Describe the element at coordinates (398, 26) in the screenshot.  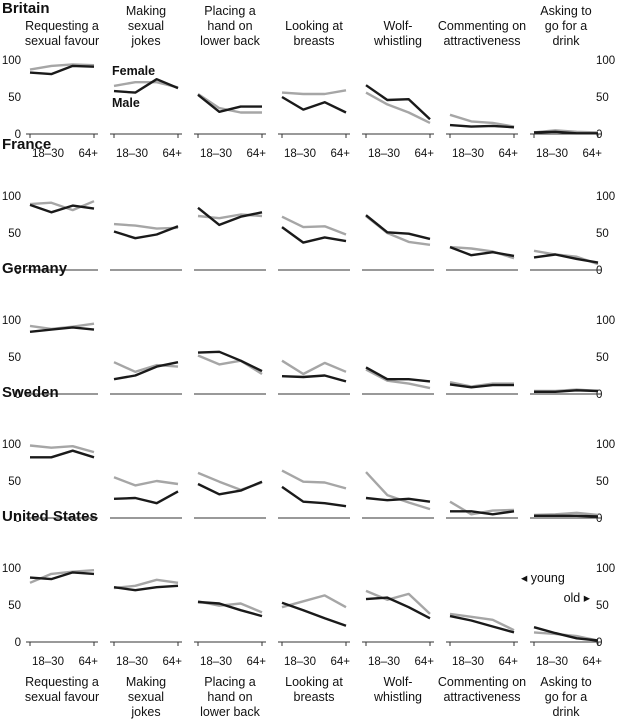
I see `column-label-top: Wolf-` at that location.